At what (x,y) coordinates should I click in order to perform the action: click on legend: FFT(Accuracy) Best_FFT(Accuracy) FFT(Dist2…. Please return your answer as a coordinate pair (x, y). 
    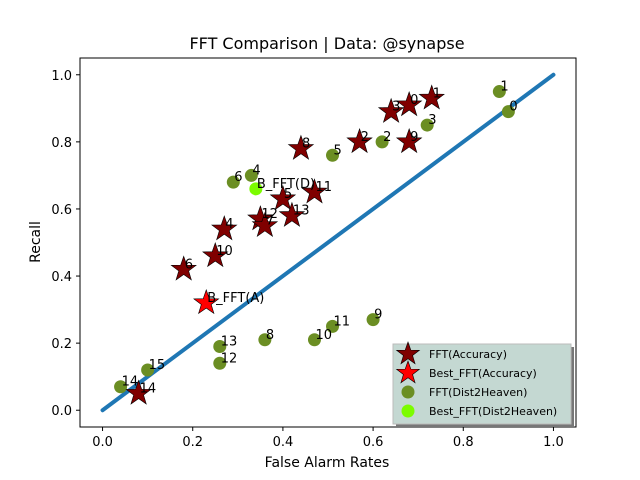
    Looking at the image, I should click on (483, 384).